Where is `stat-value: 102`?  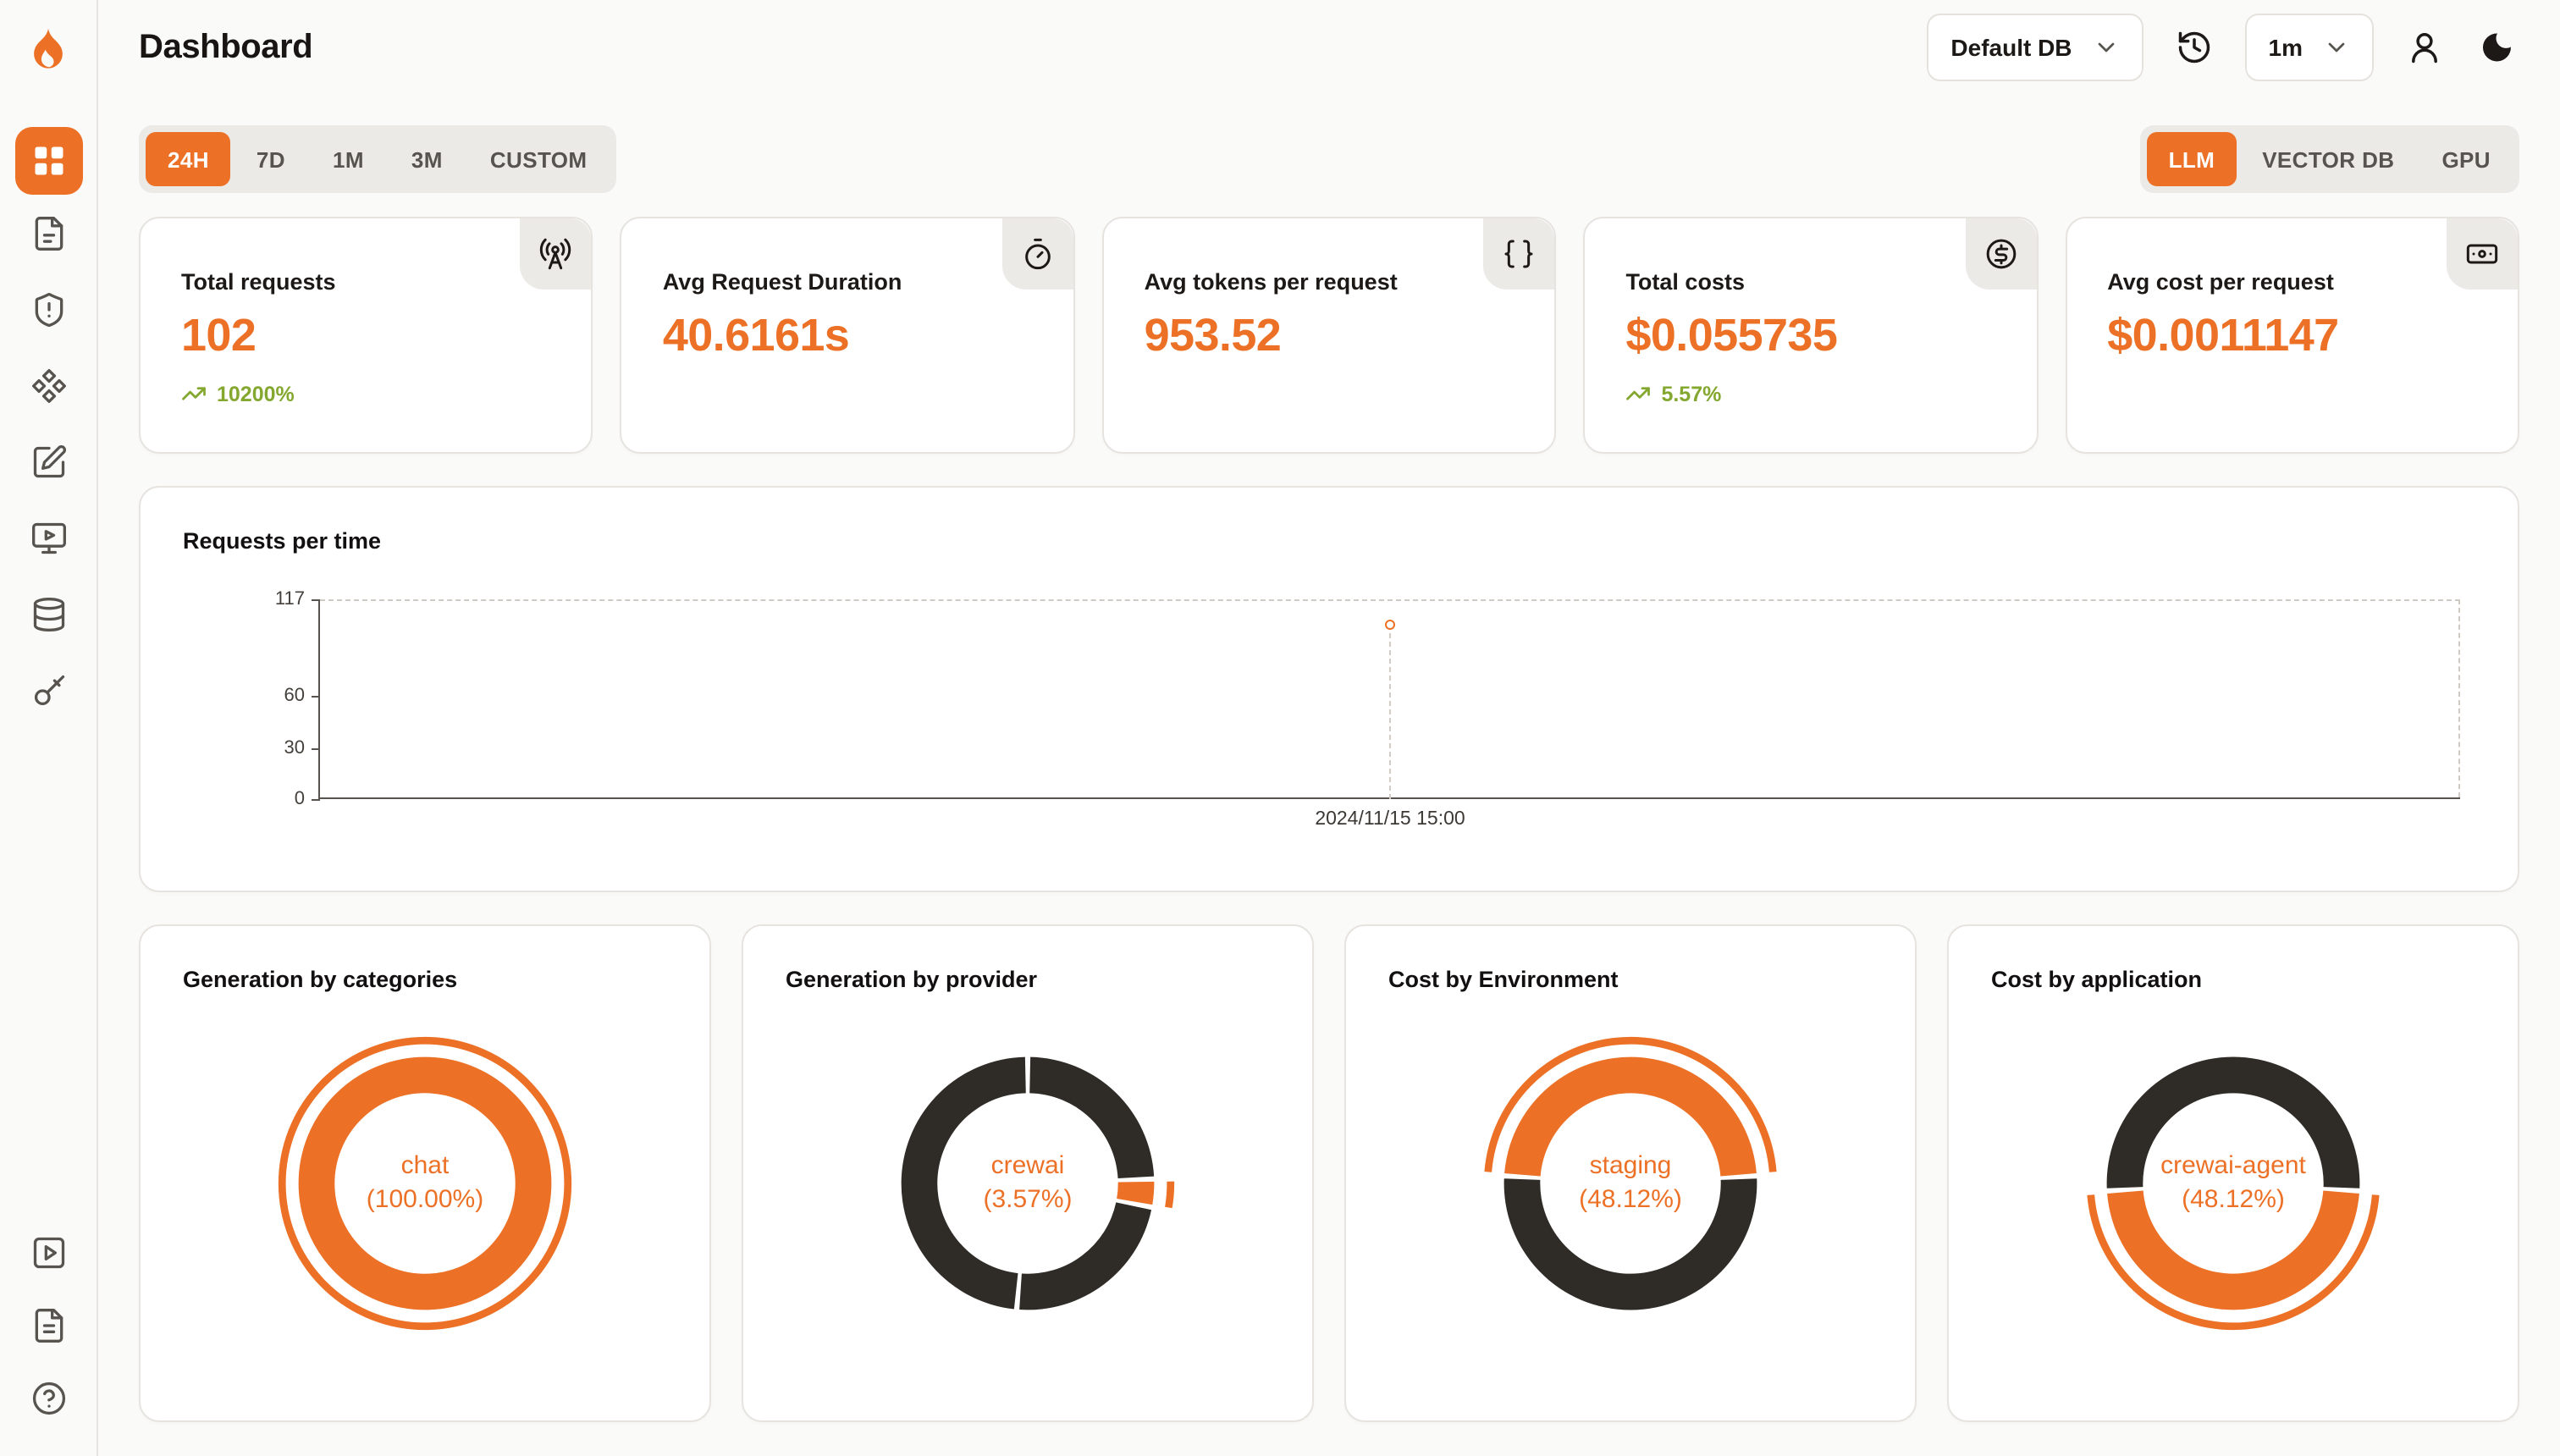 stat-value: 102 is located at coordinates (219, 335).